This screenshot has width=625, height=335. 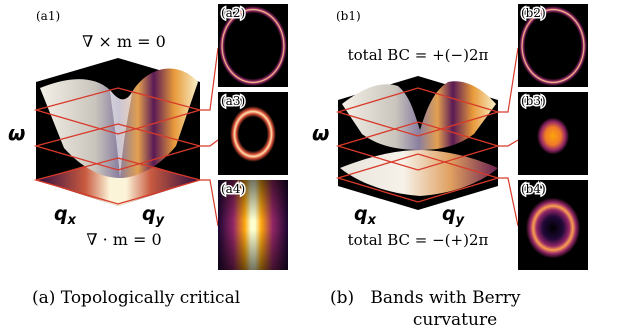 I want to click on axis-qx-b: qx, so click(x=365, y=215).